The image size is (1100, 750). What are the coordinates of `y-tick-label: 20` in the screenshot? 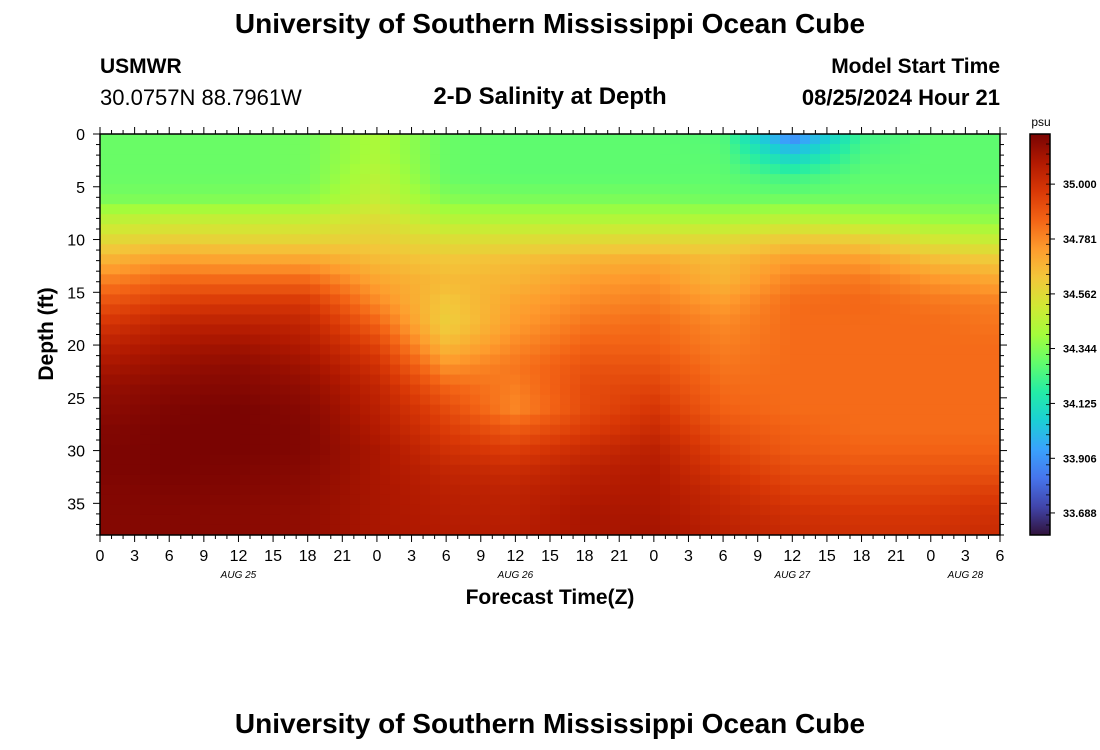 It's located at (76, 346).